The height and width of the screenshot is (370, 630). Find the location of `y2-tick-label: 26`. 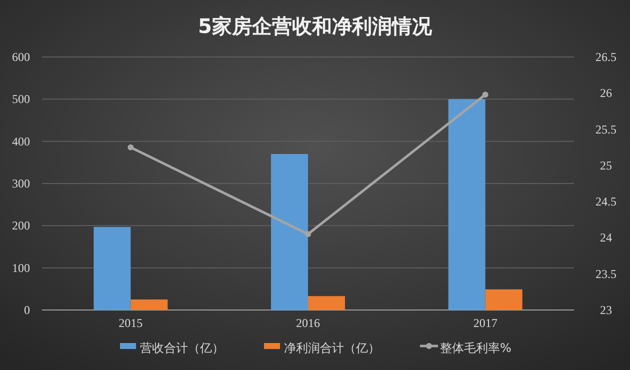

y2-tick-label: 26 is located at coordinates (606, 93).